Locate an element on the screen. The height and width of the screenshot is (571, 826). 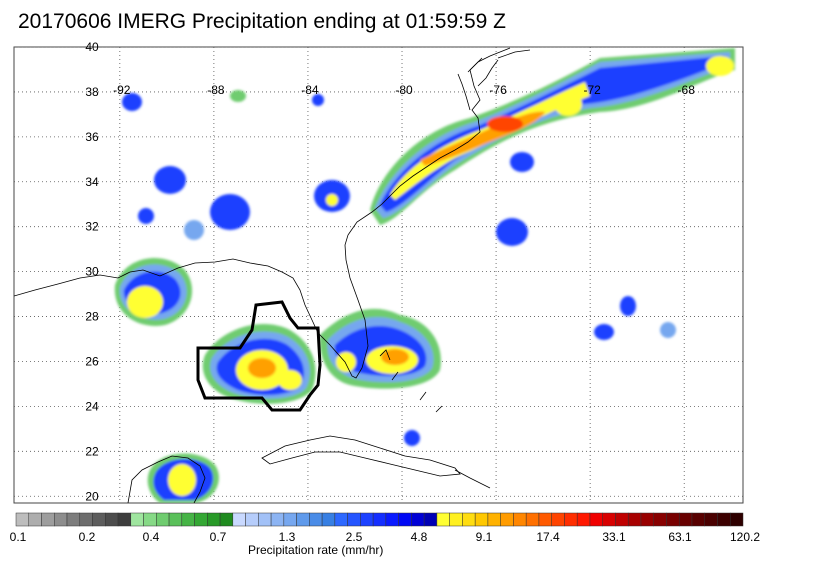
delaware-bay is located at coordinates (488, 73).